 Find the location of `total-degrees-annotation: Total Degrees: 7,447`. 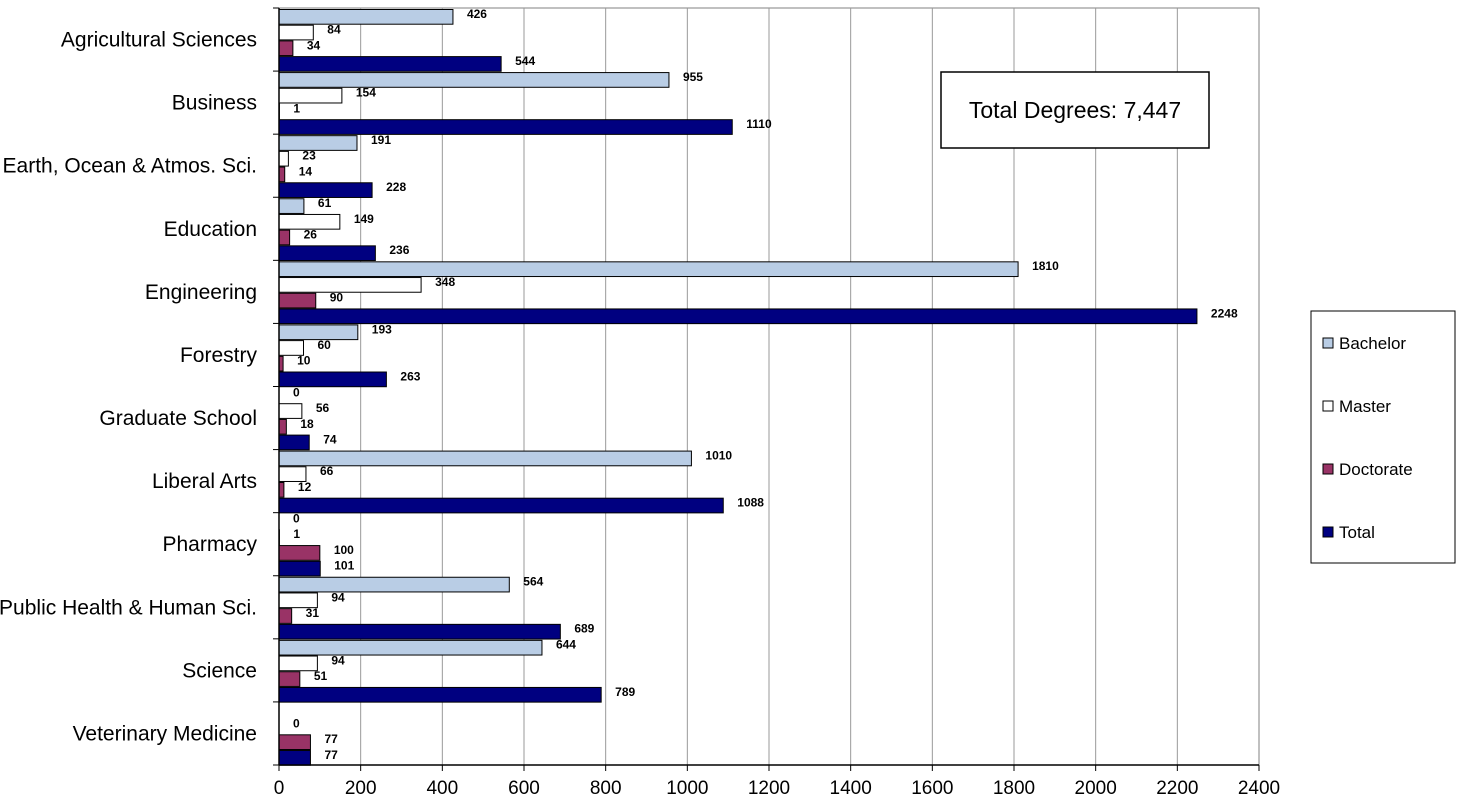

total-degrees-annotation: Total Degrees: 7,447 is located at coordinates (1075, 110).